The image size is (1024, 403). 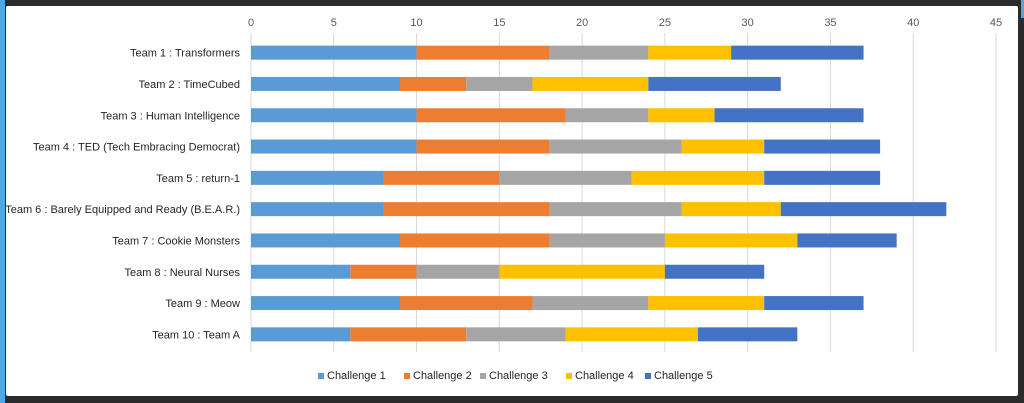 I want to click on legend-label: Challenge 1, so click(x=356, y=376).